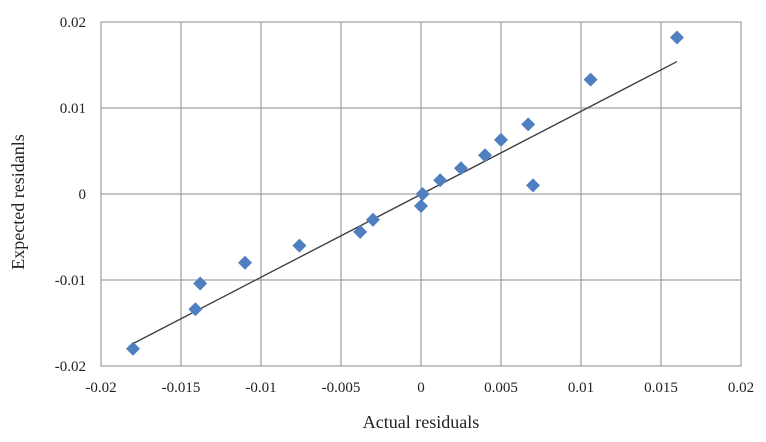 Image resolution: width=766 pixels, height=442 pixels. What do you see at coordinates (741, 388) in the screenshot?
I see `x-tick-label: 0.02` at bounding box center [741, 388].